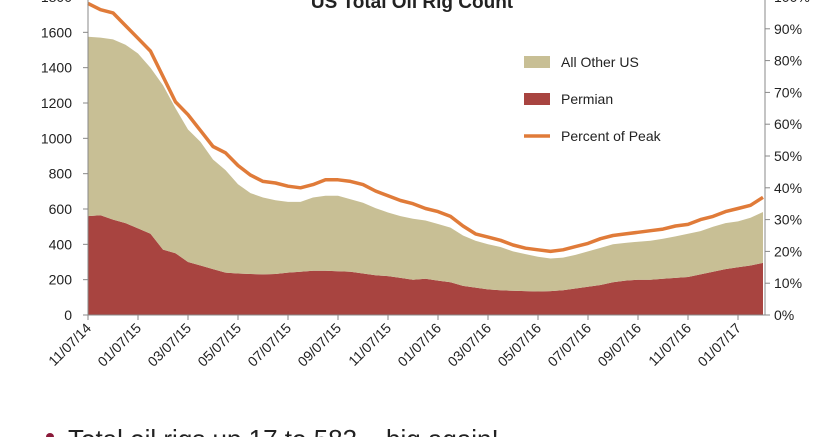  Describe the element at coordinates (219, 345) in the screenshot. I see `x-tick-label: 05/07/15` at that location.